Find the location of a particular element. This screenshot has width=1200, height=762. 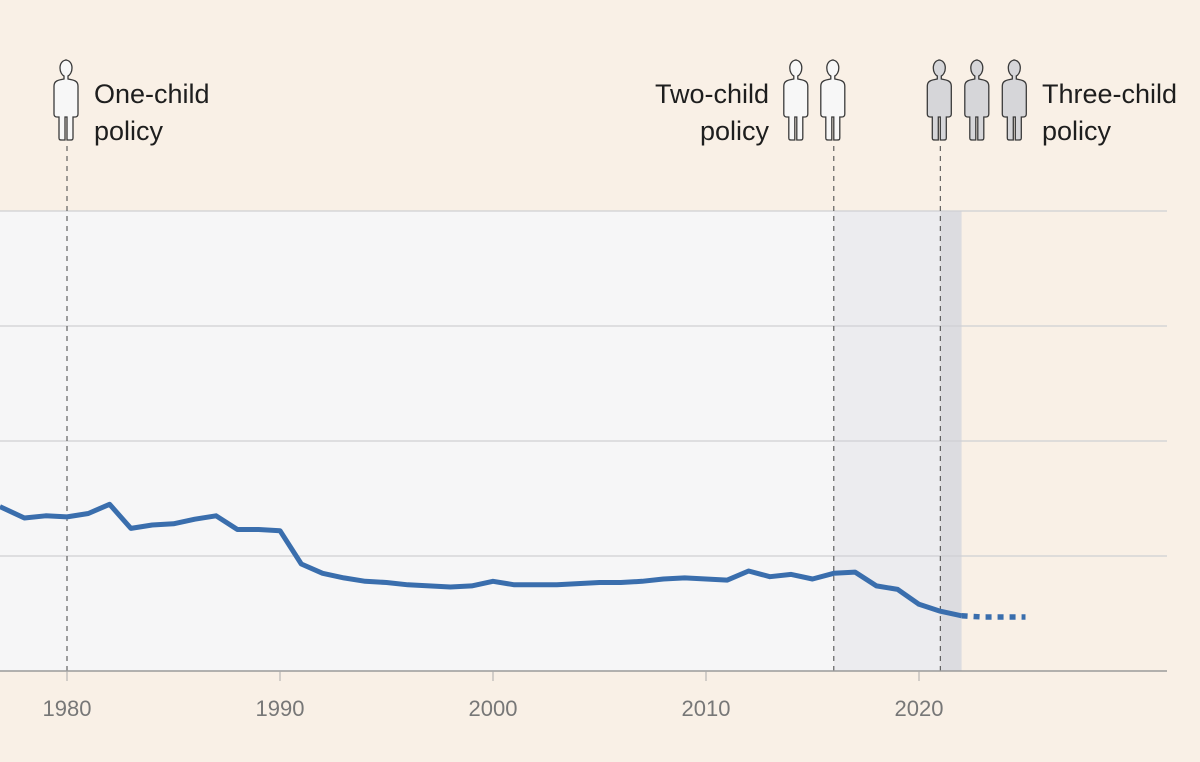

x-tick-label: 2020 is located at coordinates (919, 708).